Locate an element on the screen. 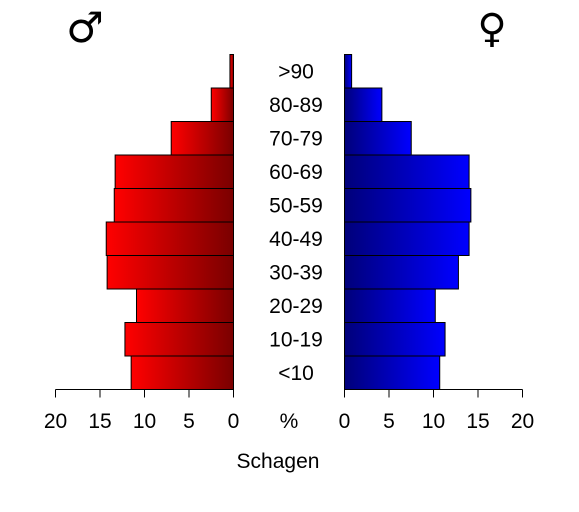 This screenshot has height=512, width=579. age-group-label: 50-59 is located at coordinates (296, 205).